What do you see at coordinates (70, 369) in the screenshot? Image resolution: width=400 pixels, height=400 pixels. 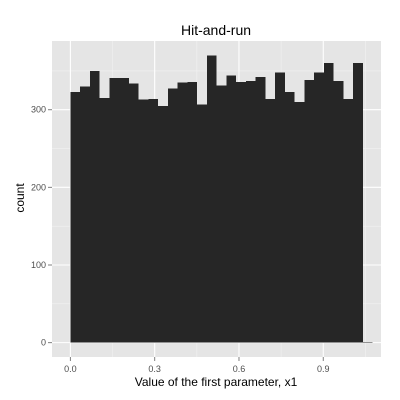 I see `x-tick-label: 0.0` at bounding box center [70, 369].